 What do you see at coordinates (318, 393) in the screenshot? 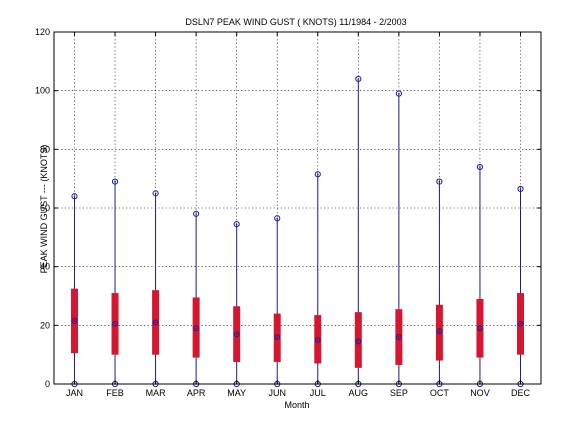
I see `x-tick-label: JUL` at bounding box center [318, 393].